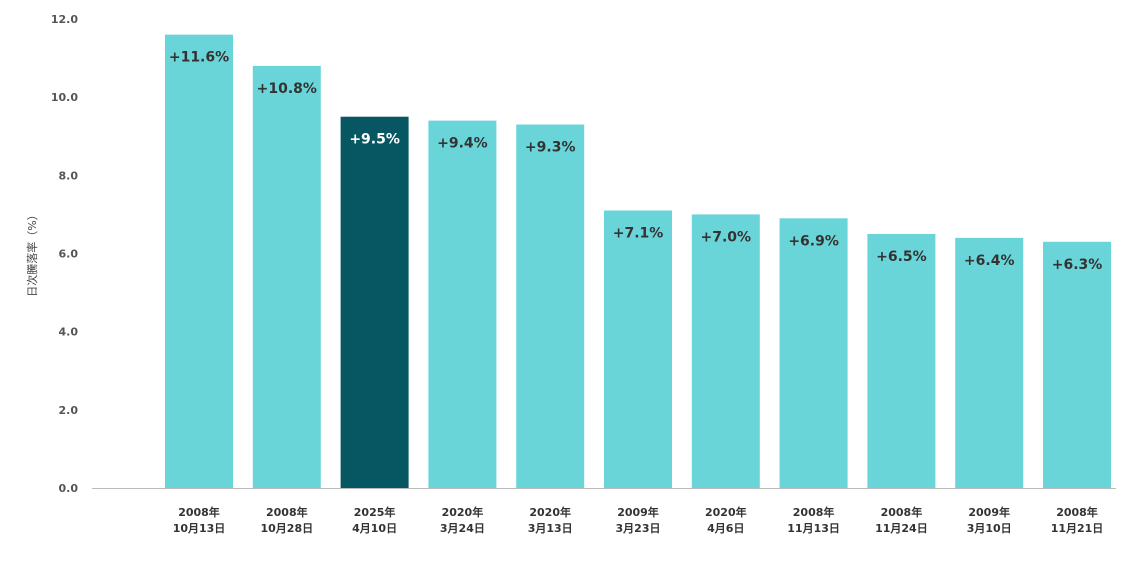 This screenshot has width=1128, height=570. What do you see at coordinates (989, 261) in the screenshot?
I see `bar-data-label: +6.4%` at bounding box center [989, 261].